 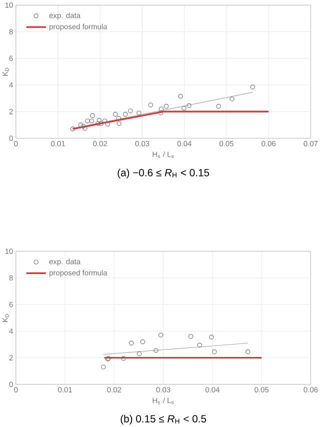 I want to click on text: (b) 0.15 ≤ R$_{H}$ < 0.5, so click(x=163, y=419).